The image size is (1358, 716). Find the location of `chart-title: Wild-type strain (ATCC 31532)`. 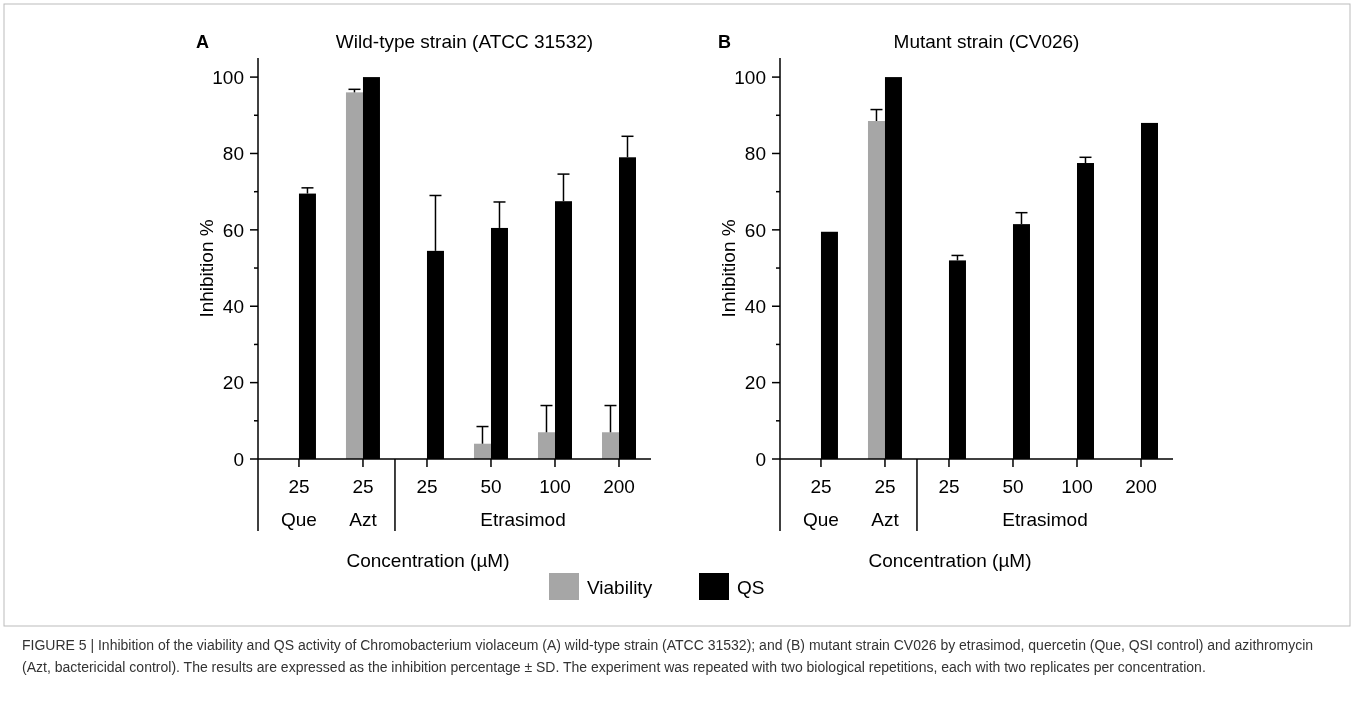

chart-title: Wild-type strain (ATCC 31532) is located at coordinates (464, 41).